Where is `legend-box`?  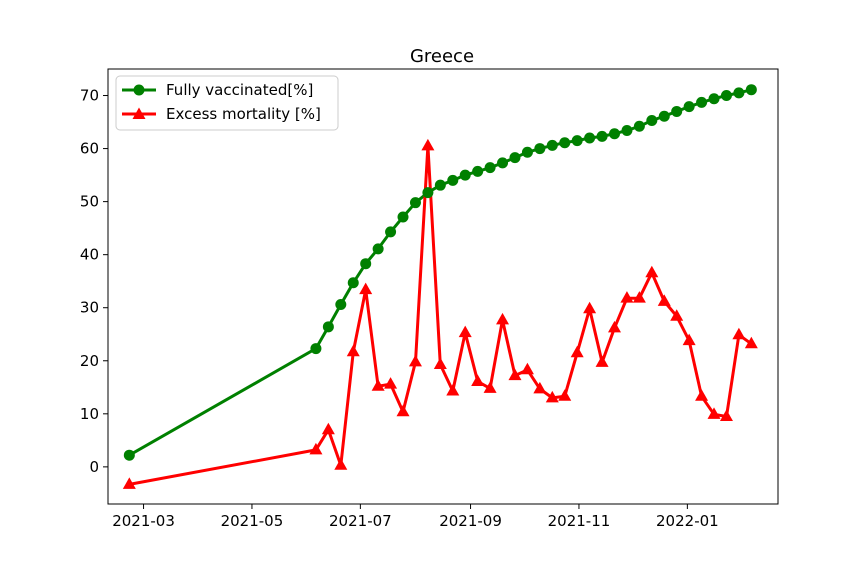
legend-box is located at coordinates (227, 103).